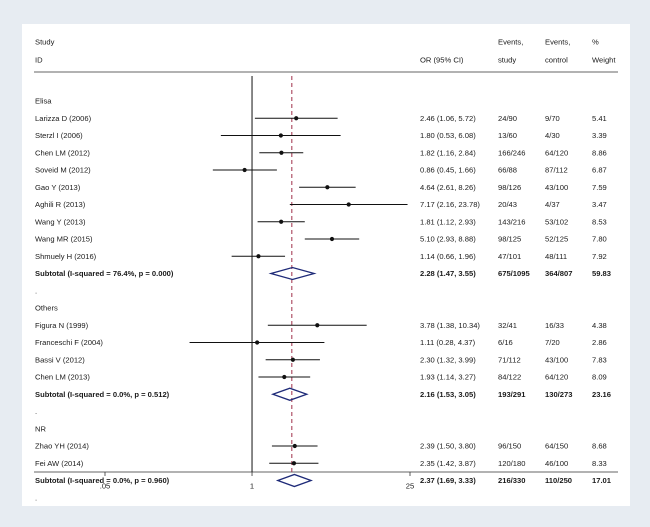 The width and height of the screenshot is (650, 527). What do you see at coordinates (104, 273) in the screenshot?
I see `subtotal-row-0-label: Subtotal (I-squared = 76.4%, p = 0.000)` at bounding box center [104, 273].